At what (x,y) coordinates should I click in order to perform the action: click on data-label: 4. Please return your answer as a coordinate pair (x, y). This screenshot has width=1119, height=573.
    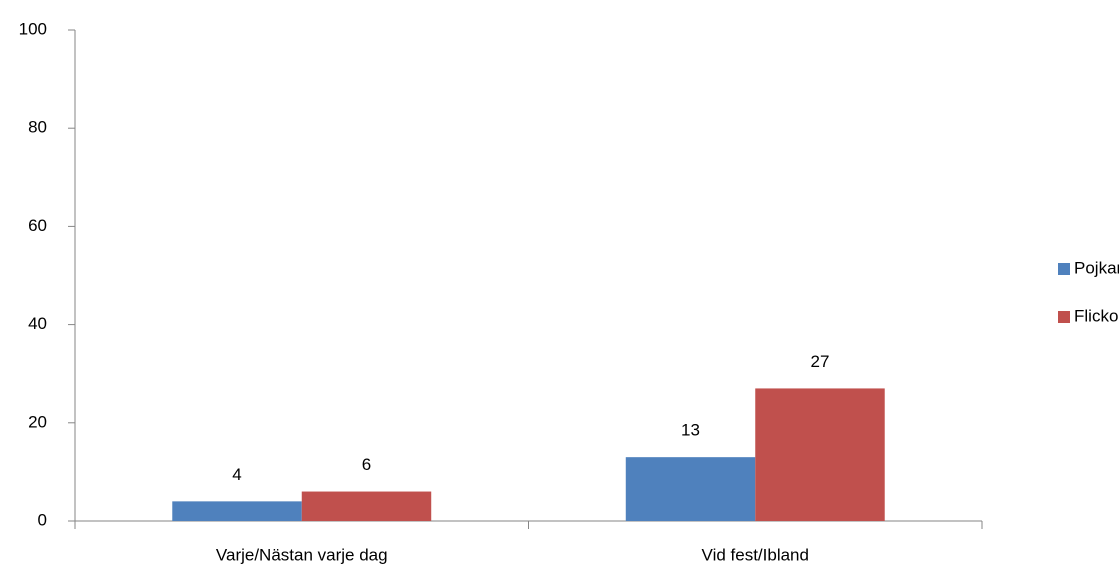
    Looking at the image, I should click on (236, 474).